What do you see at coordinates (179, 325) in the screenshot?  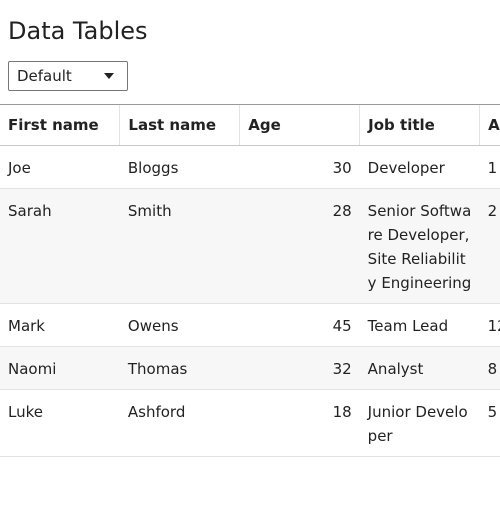 I see `cell-last: Owens` at bounding box center [179, 325].